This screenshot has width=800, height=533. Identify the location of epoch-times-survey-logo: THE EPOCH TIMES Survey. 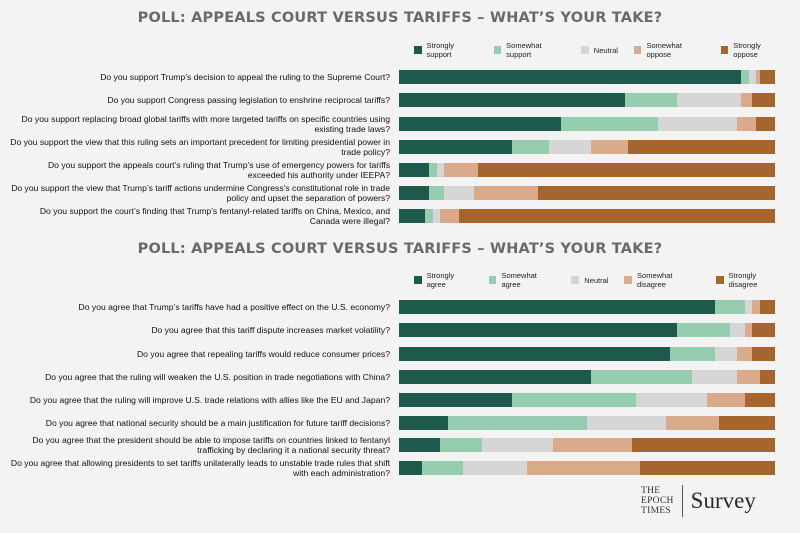
(698, 501).